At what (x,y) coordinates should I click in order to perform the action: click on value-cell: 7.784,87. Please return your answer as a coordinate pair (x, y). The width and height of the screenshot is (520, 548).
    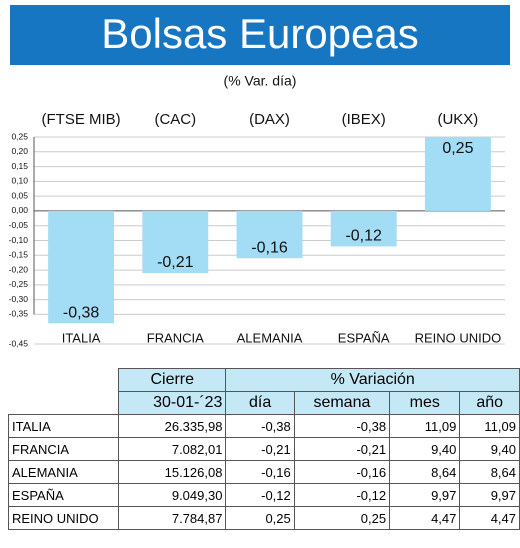
    Looking at the image, I should click on (172, 518).